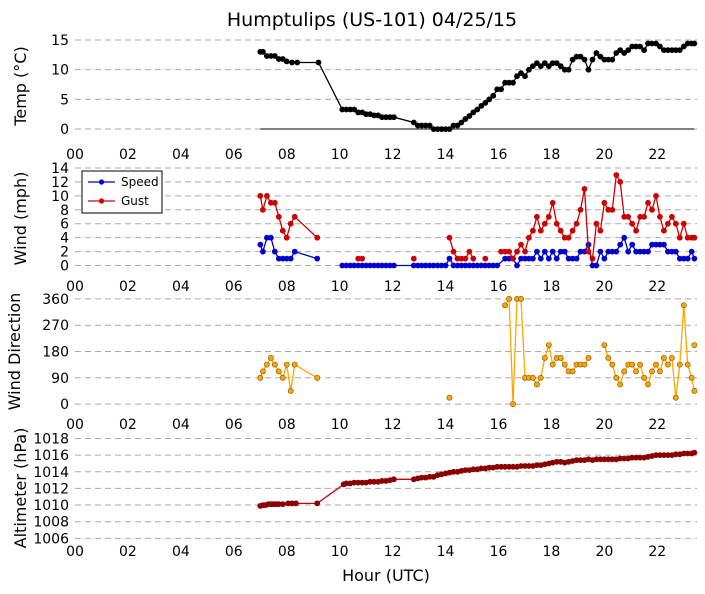  Describe the element at coordinates (51, 523) in the screenshot. I see `y-tick-label: 1008` at that location.